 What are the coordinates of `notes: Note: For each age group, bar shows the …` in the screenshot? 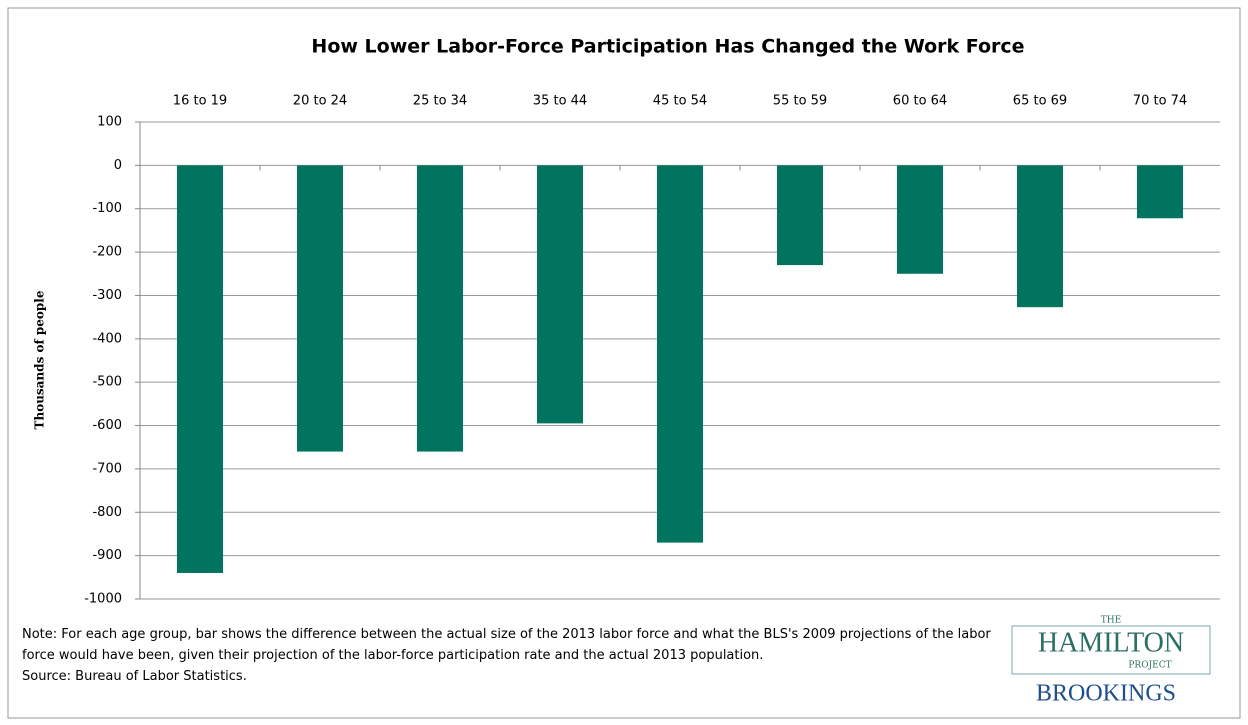 It's located at (507, 655).